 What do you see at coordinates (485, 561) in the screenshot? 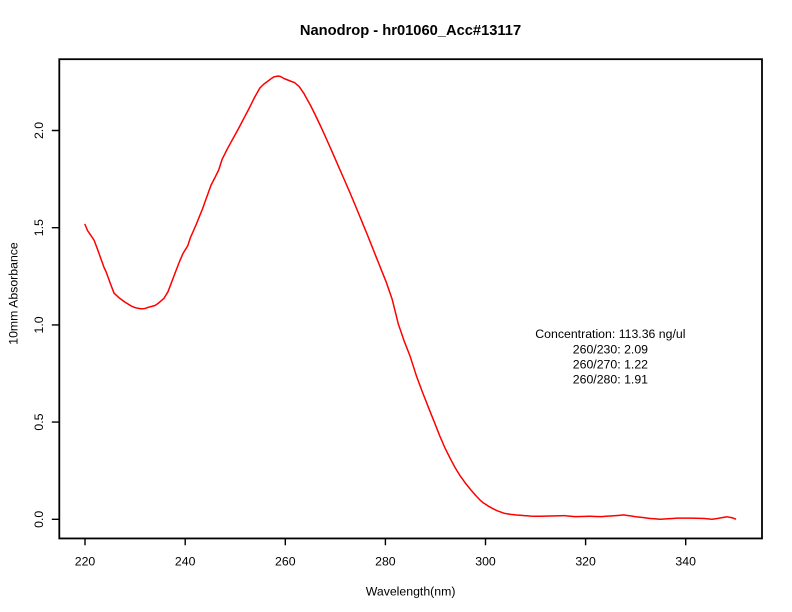
I see `svg-text: 300` at bounding box center [485, 561].